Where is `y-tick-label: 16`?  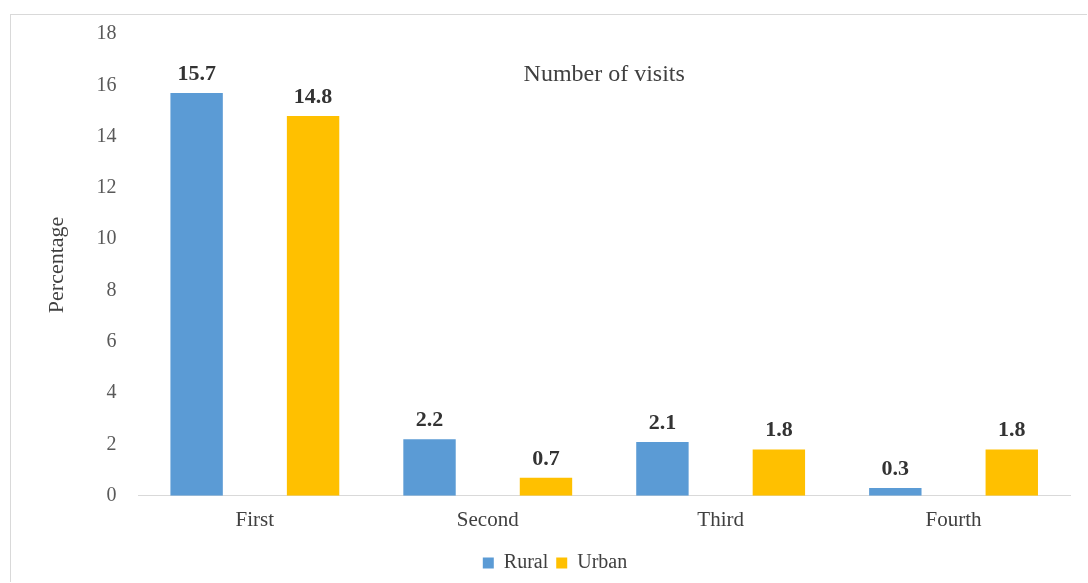
y-tick-label: 16 is located at coordinates (106, 83).